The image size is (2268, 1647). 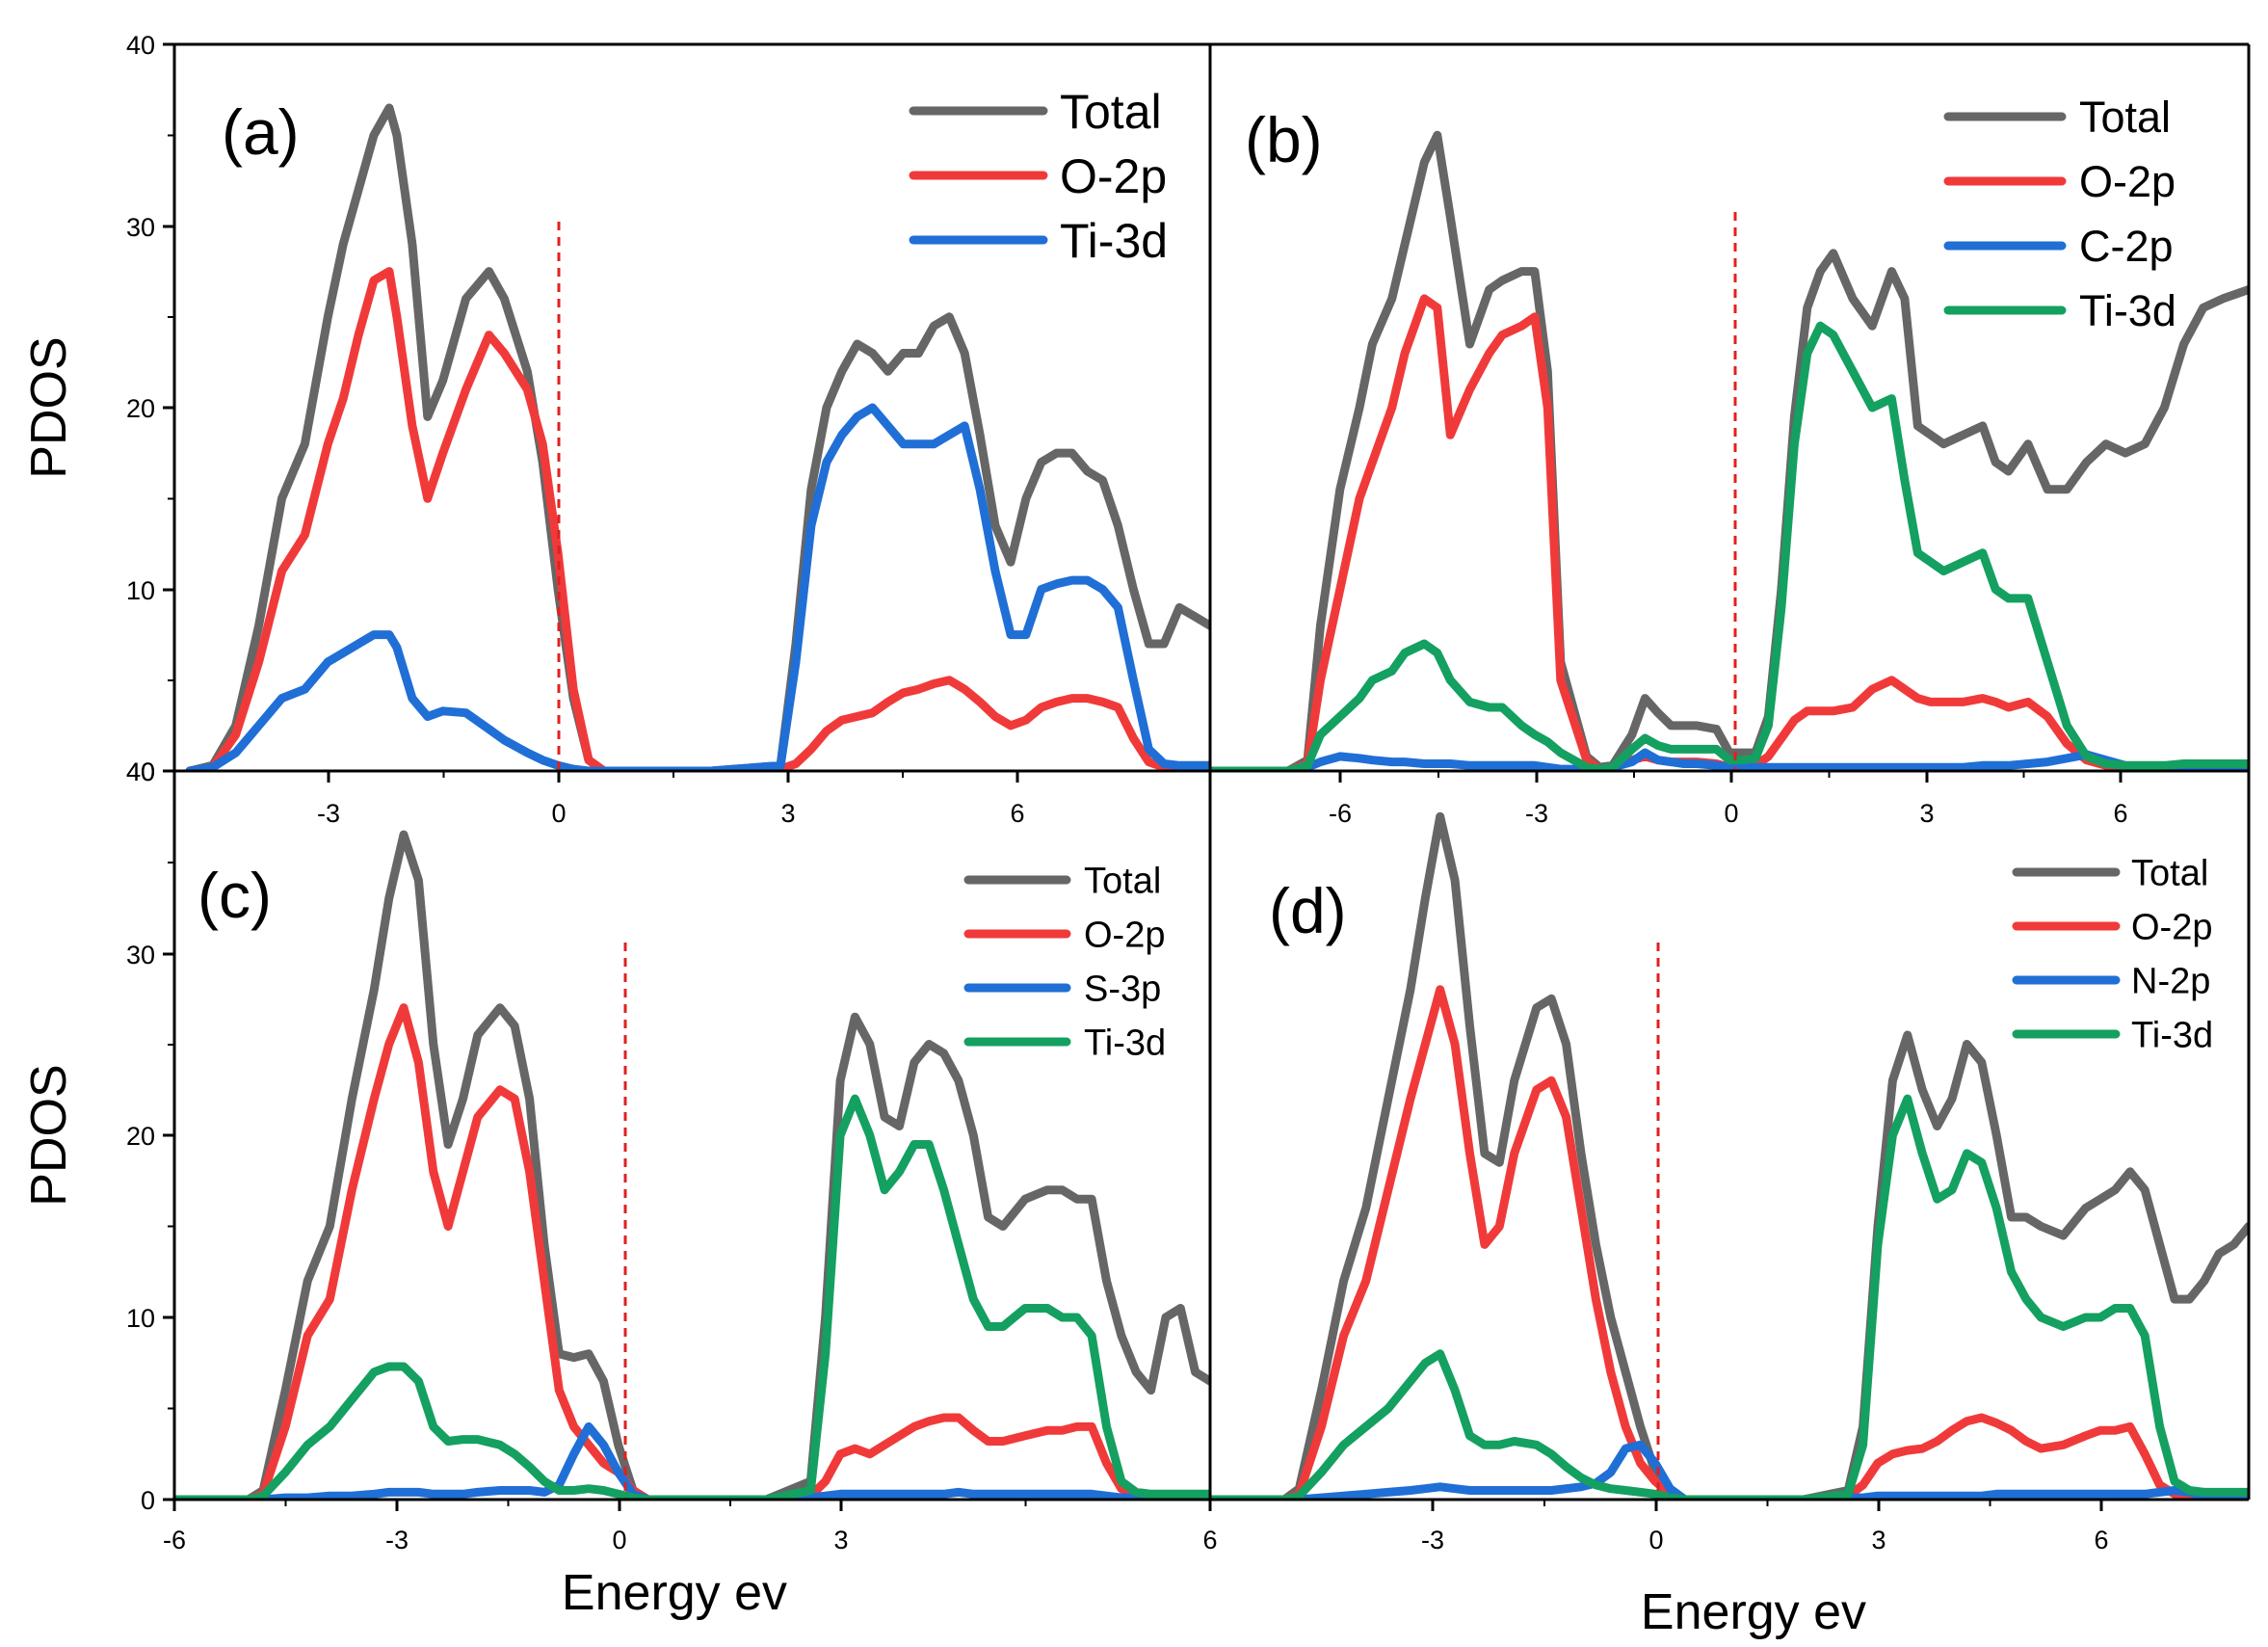 What do you see at coordinates (235, 895) in the screenshot?
I see `panel-label: (c)` at bounding box center [235, 895].